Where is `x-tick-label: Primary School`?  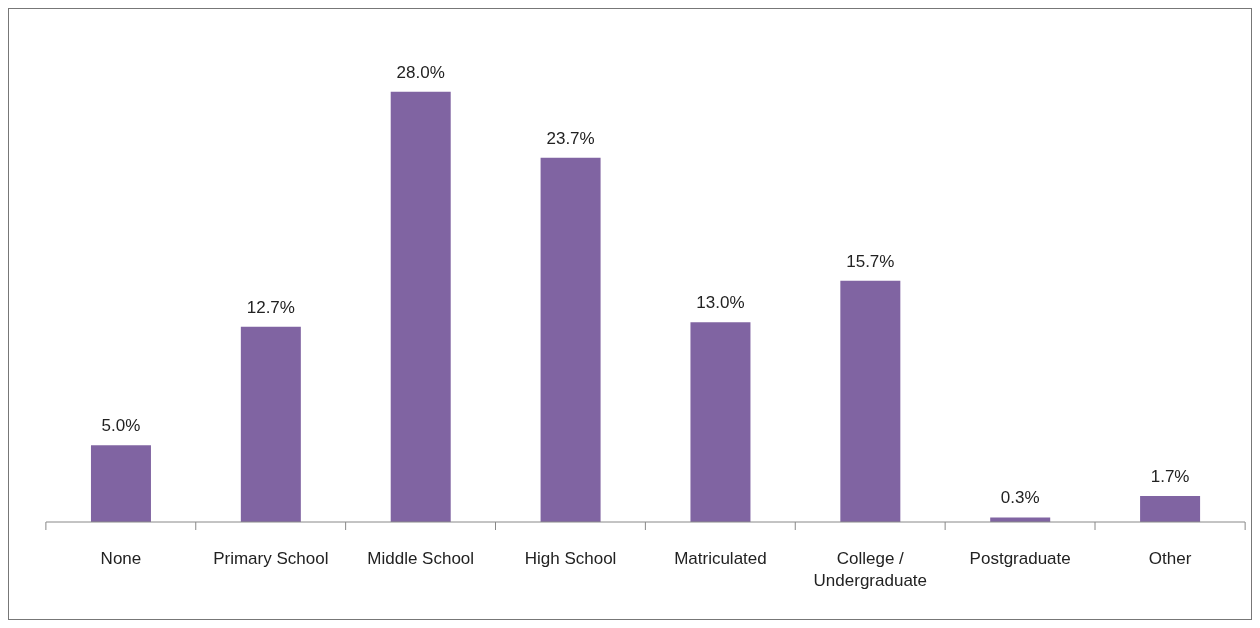
x-tick-label: Primary School is located at coordinates (271, 559).